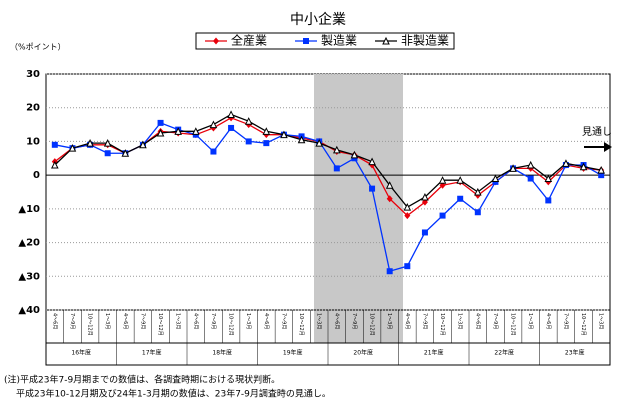 This screenshot has height=401, width=630. I want to click on legend-label: 全産業, so click(249, 40).